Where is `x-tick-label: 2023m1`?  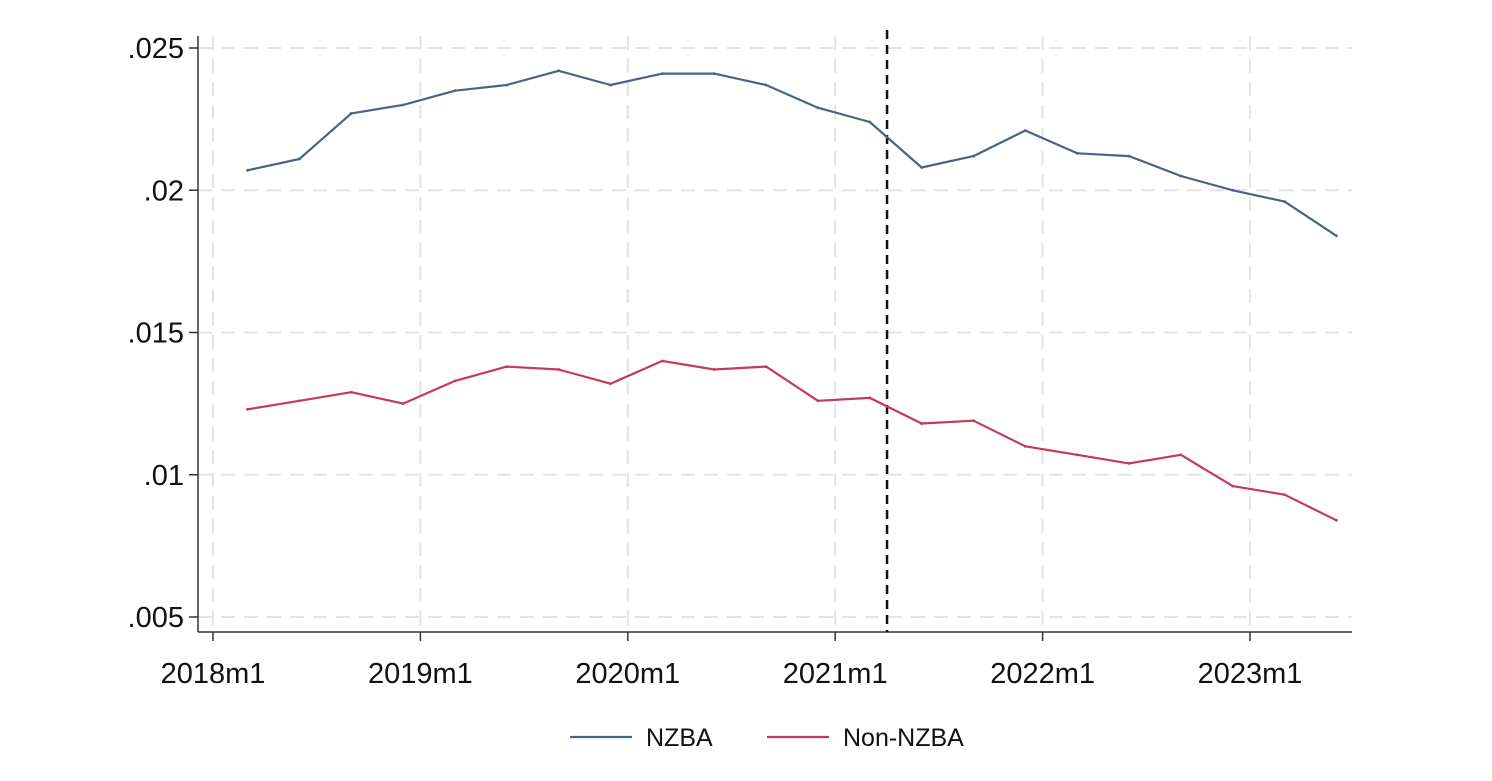 x-tick-label: 2023m1 is located at coordinates (1250, 674).